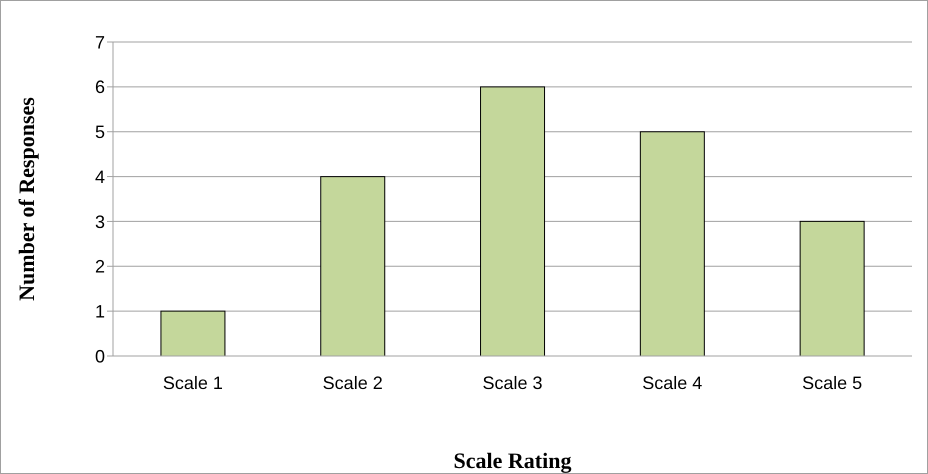 This screenshot has height=474, width=928. Describe the element at coordinates (352, 382) in the screenshot. I see `x-tick-label: Scale 2` at that location.